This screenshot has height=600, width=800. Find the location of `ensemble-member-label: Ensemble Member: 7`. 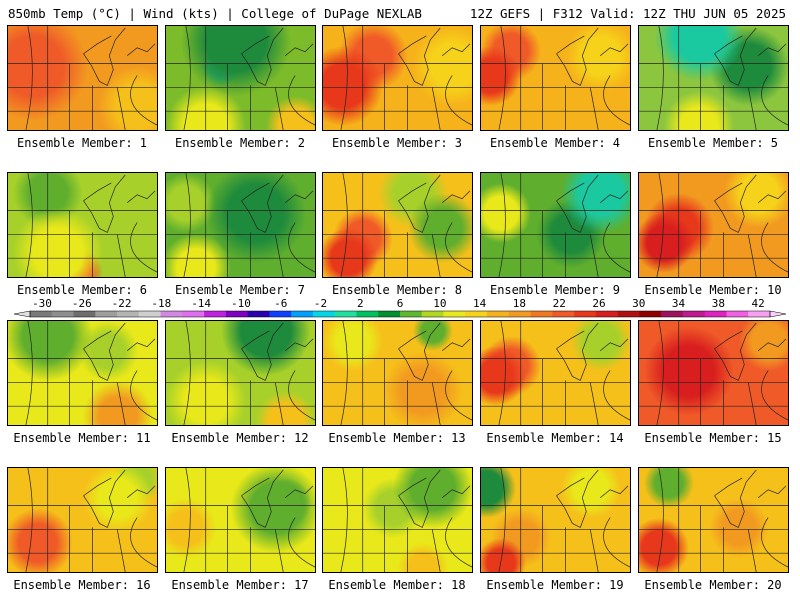

ensemble-member-label: Ensemble Member: 7 is located at coordinates (240, 290).